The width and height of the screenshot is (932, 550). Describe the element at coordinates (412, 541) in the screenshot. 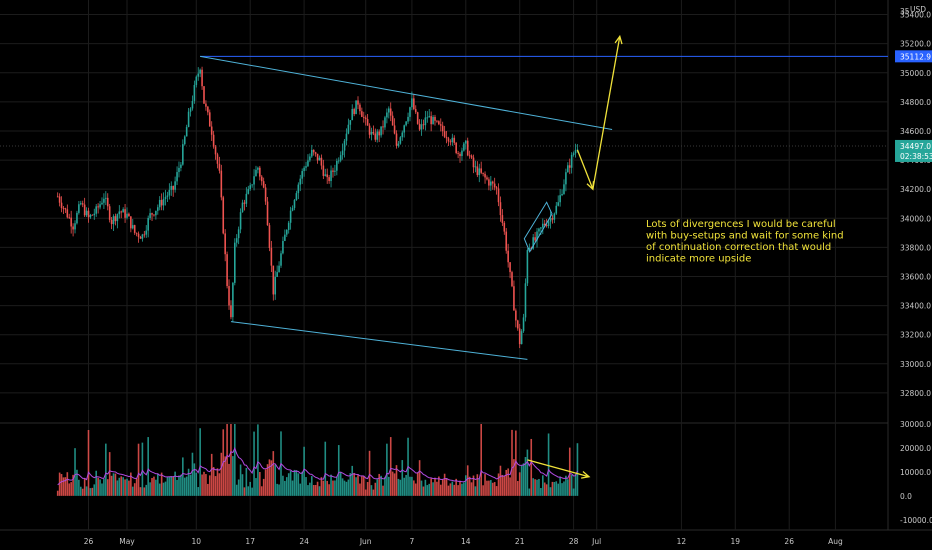

I see `time-tick-label: 7` at that location.